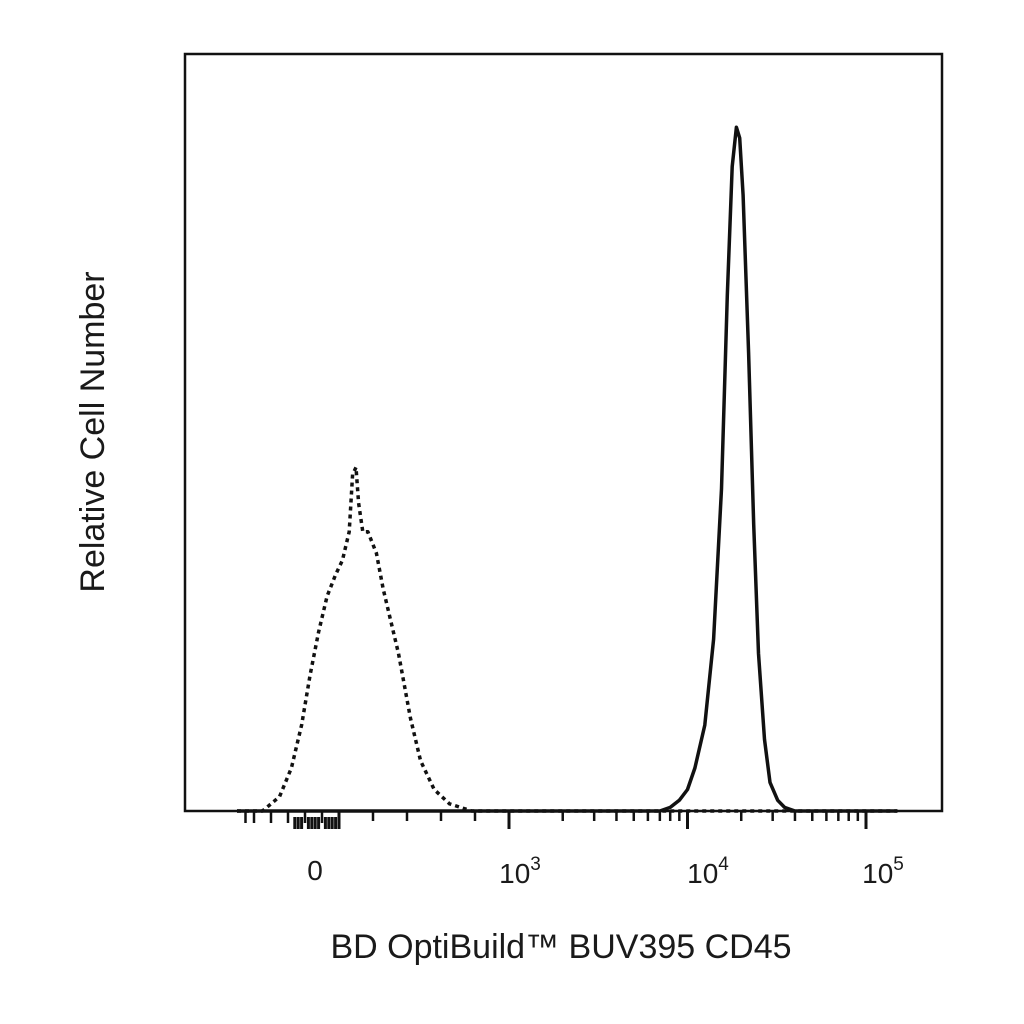 This screenshot has width=1024, height=1024. What do you see at coordinates (560, 947) in the screenshot?
I see `x-axis-title: BD OptiBuild™ BUV395 CD45` at bounding box center [560, 947].